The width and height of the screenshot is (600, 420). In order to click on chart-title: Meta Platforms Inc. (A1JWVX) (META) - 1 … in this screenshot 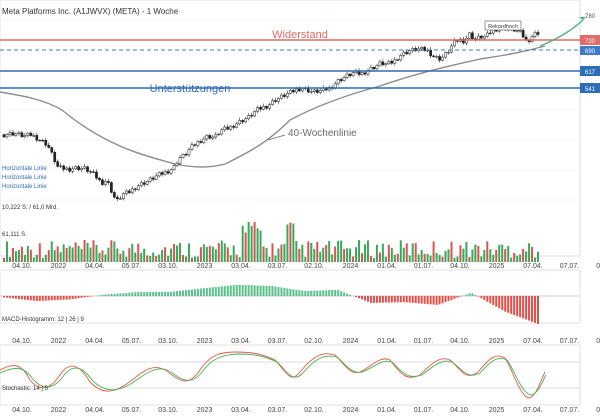, I will do `click(90, 11)`.